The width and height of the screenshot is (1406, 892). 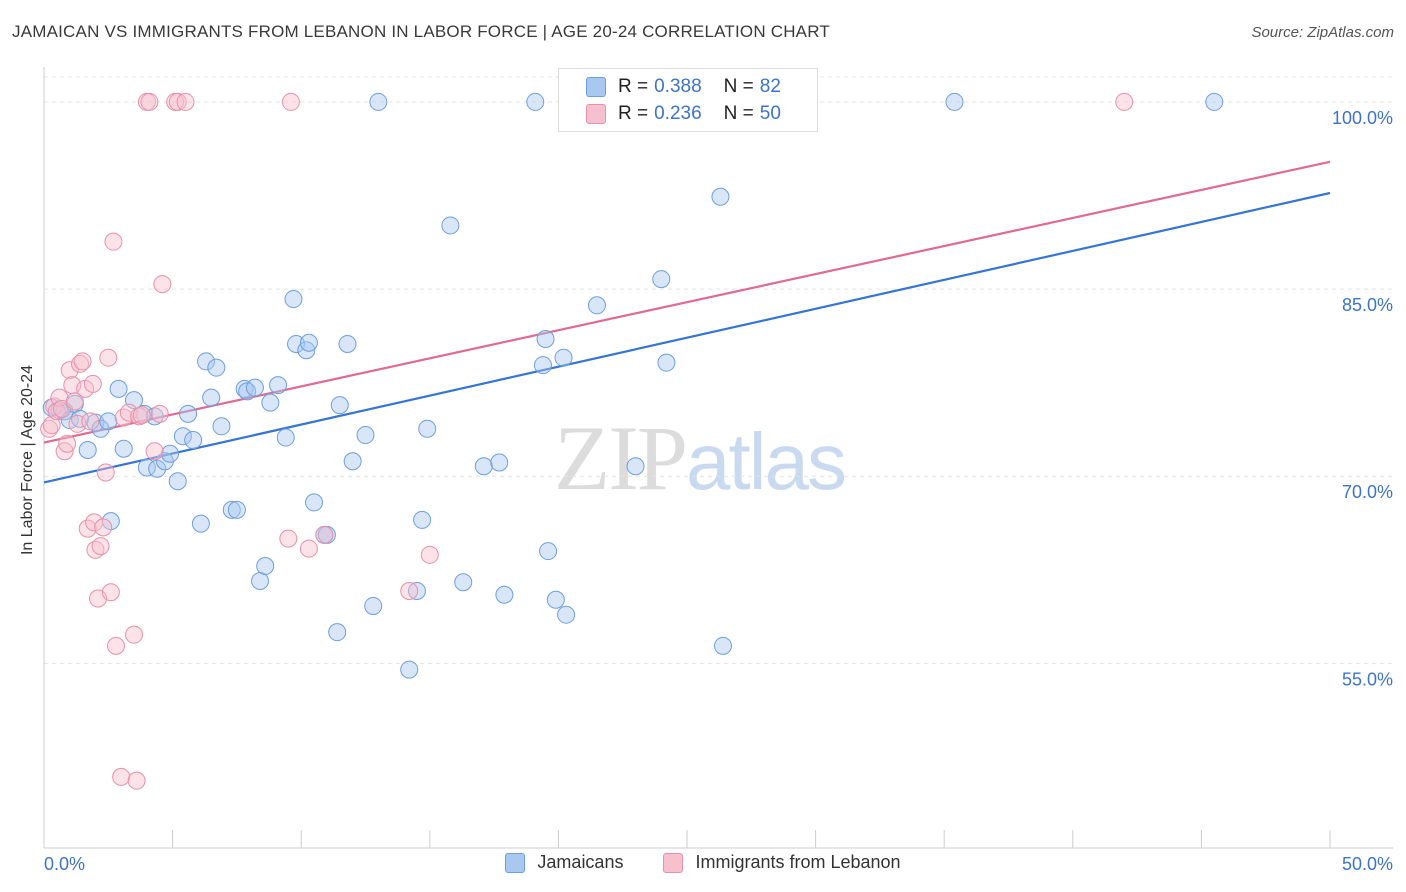 I want to click on y-tick-label: 70.0%, so click(x=1367, y=492).